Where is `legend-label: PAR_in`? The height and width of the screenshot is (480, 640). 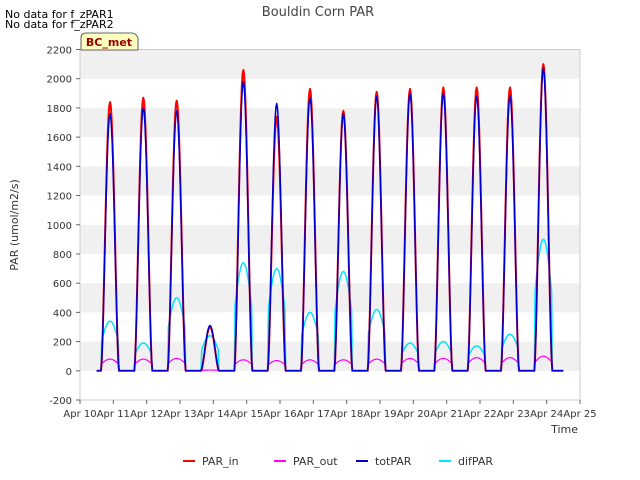 legend-label: PAR_in is located at coordinates (220, 461).